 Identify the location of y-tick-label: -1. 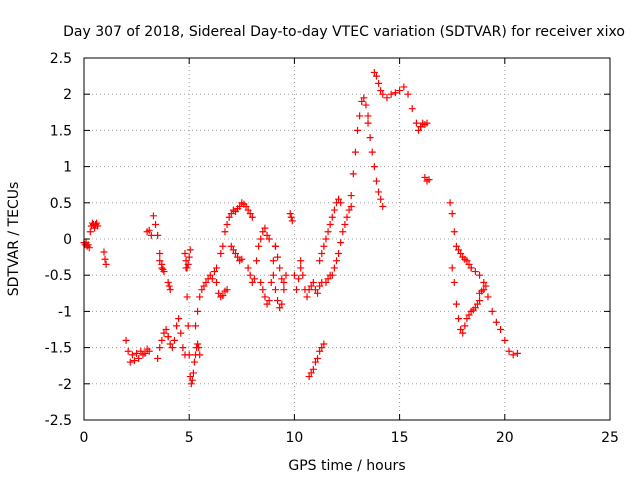
(65, 312).